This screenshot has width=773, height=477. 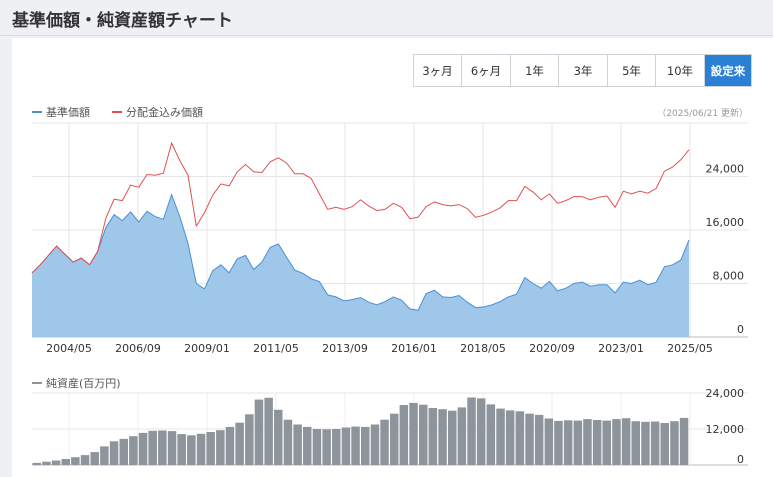 What do you see at coordinates (740, 459) in the screenshot?
I see `bar-y-tick-label: 0` at bounding box center [740, 459].